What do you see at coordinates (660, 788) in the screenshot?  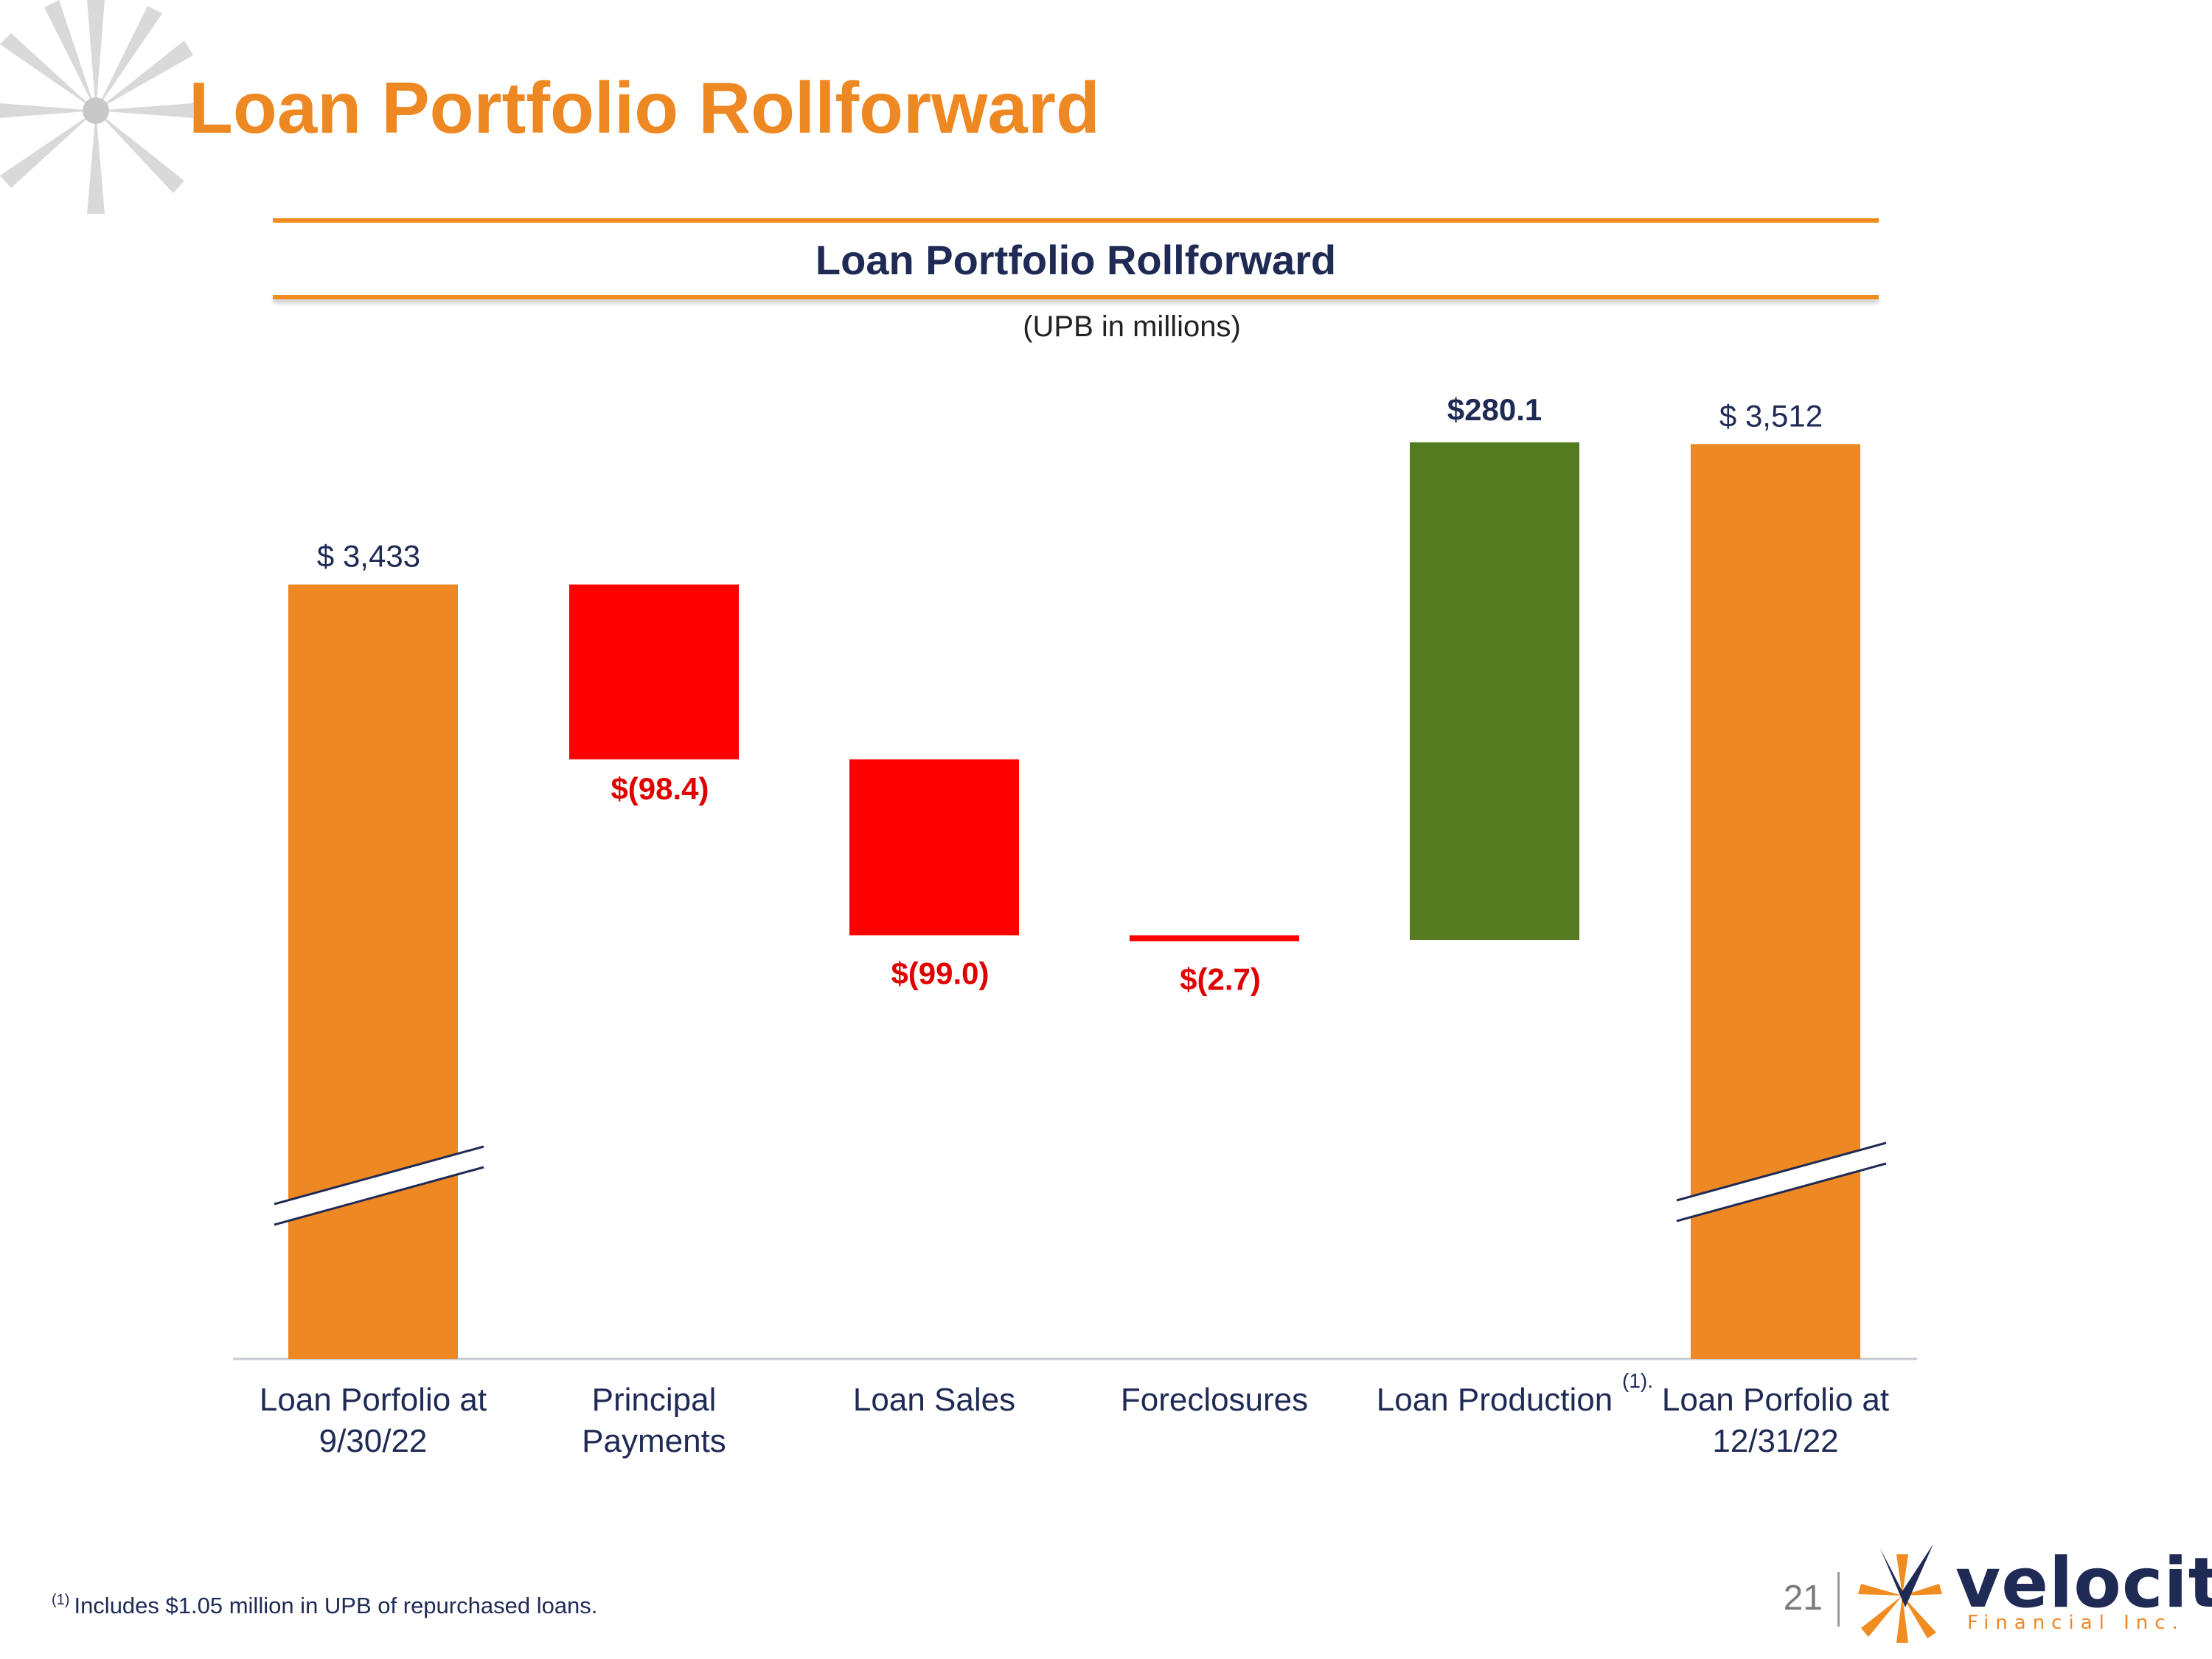 I see `data-label-2: $(98.4)` at bounding box center [660, 788].